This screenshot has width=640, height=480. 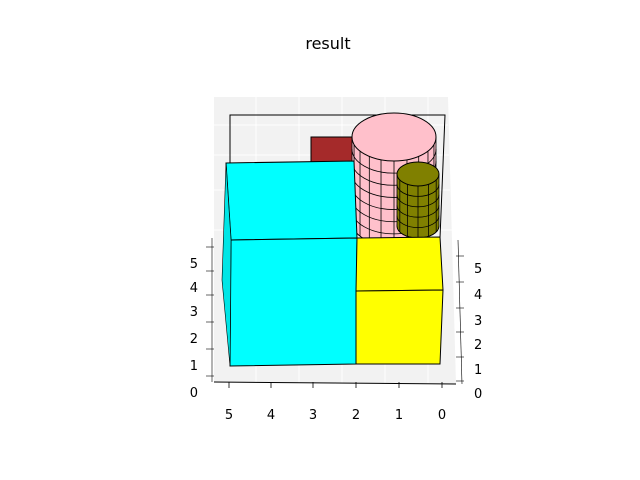 What do you see at coordinates (399, 264) in the screenshot?
I see `yellow-box-upper` at bounding box center [399, 264].